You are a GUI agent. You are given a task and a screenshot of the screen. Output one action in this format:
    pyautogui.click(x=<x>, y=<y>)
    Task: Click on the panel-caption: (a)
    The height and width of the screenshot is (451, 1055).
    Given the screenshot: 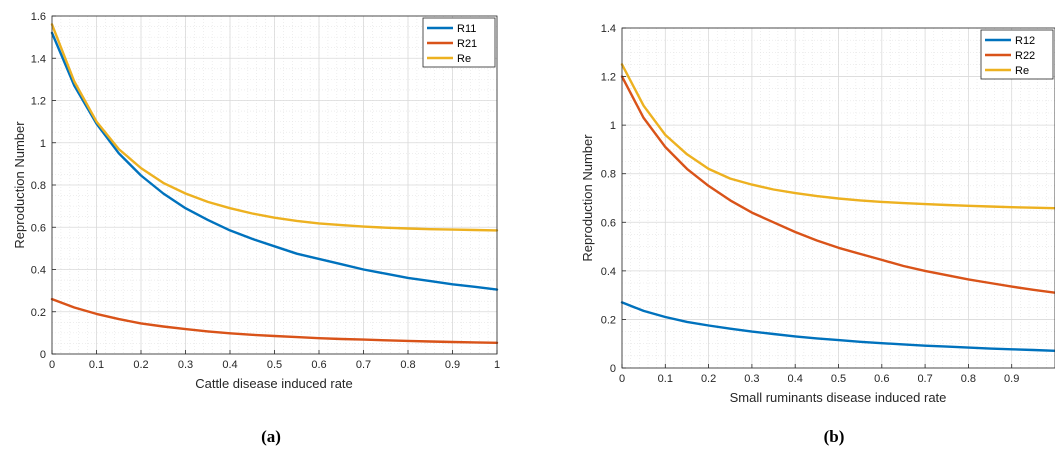 What is the action you would take?
    pyautogui.click(x=271, y=436)
    